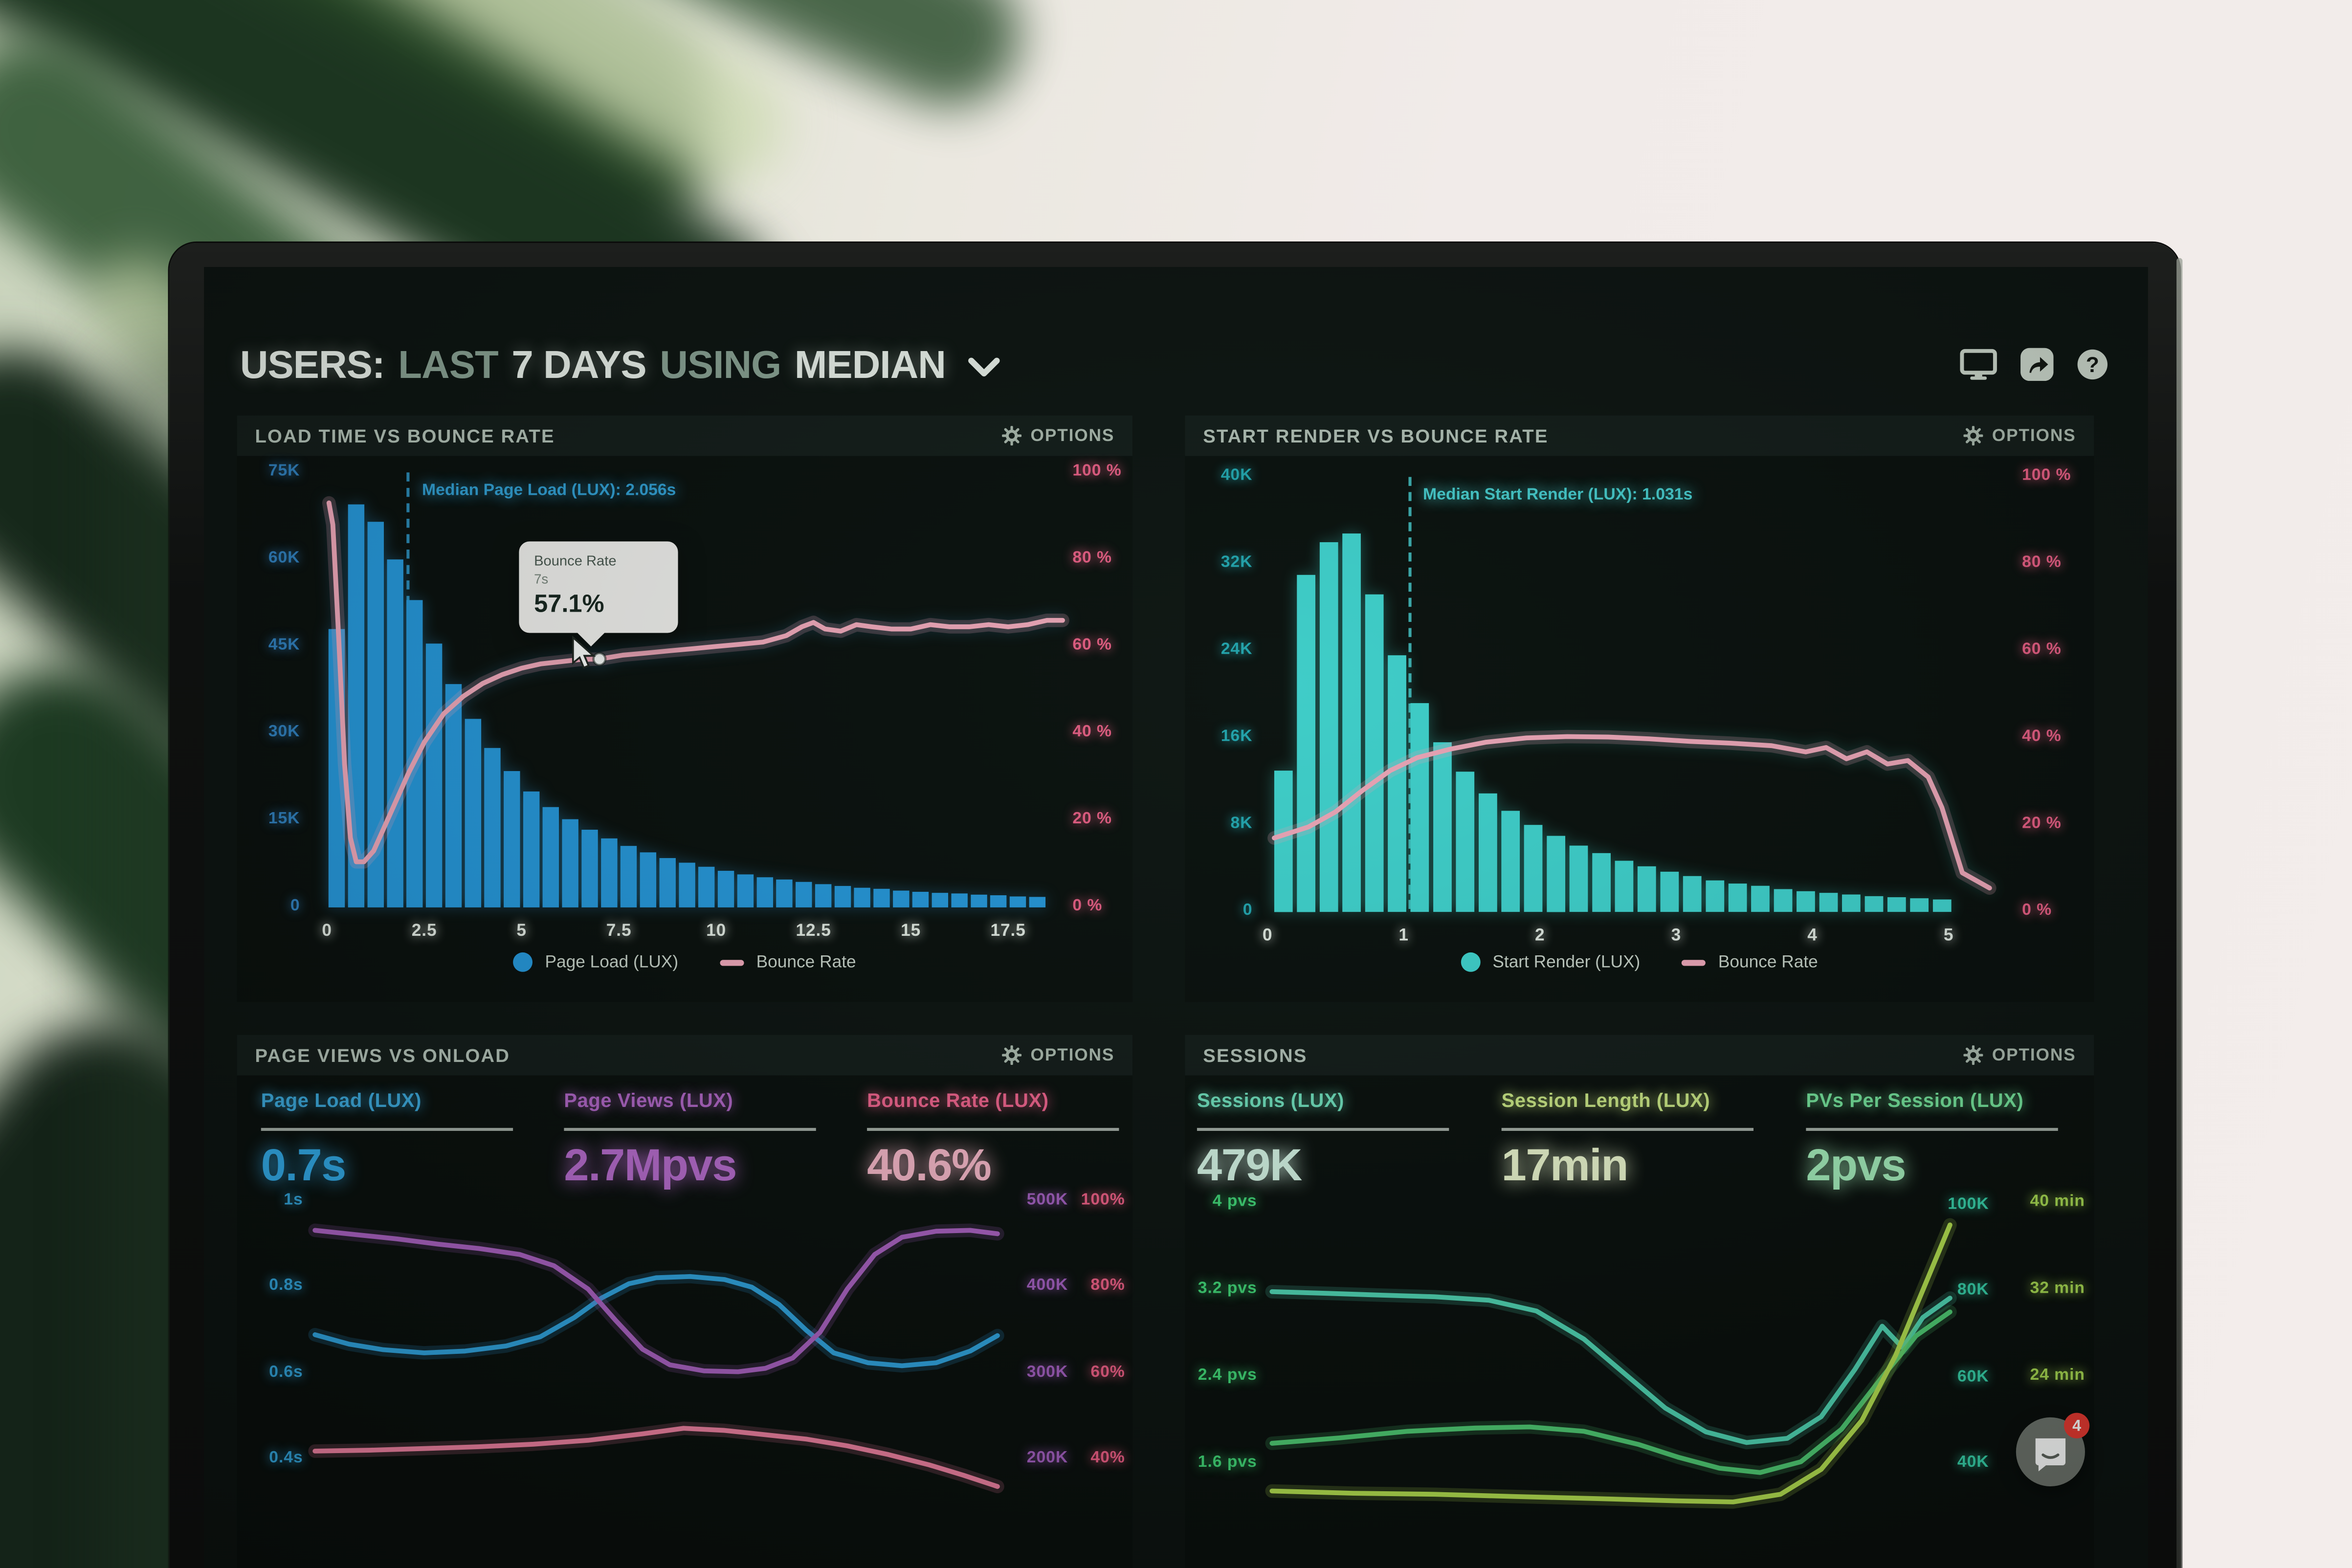  I want to click on options-label: OPTIONS, so click(1072, 435).